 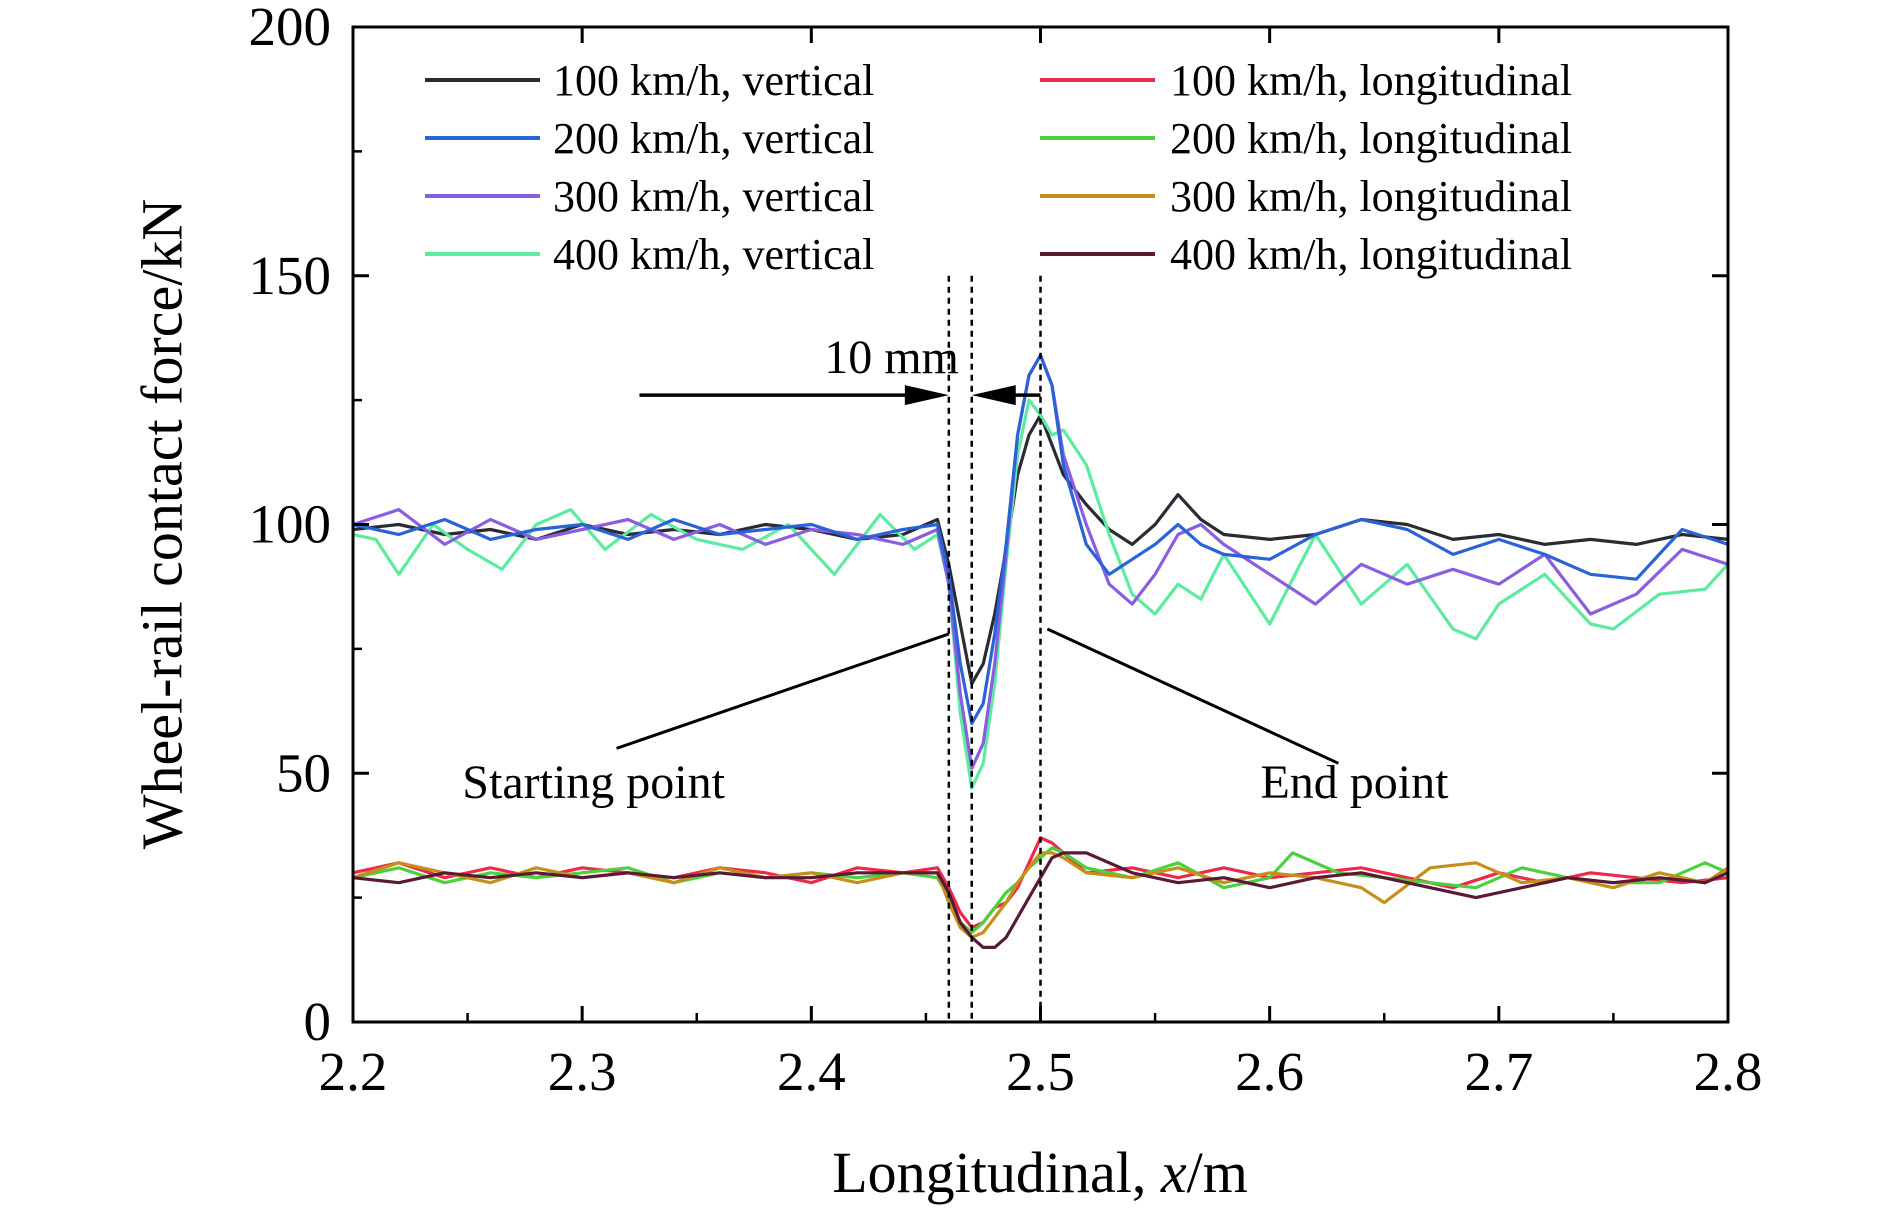 I want to click on legend-label: 400 km/h, longitudinal, so click(x=1371, y=254).